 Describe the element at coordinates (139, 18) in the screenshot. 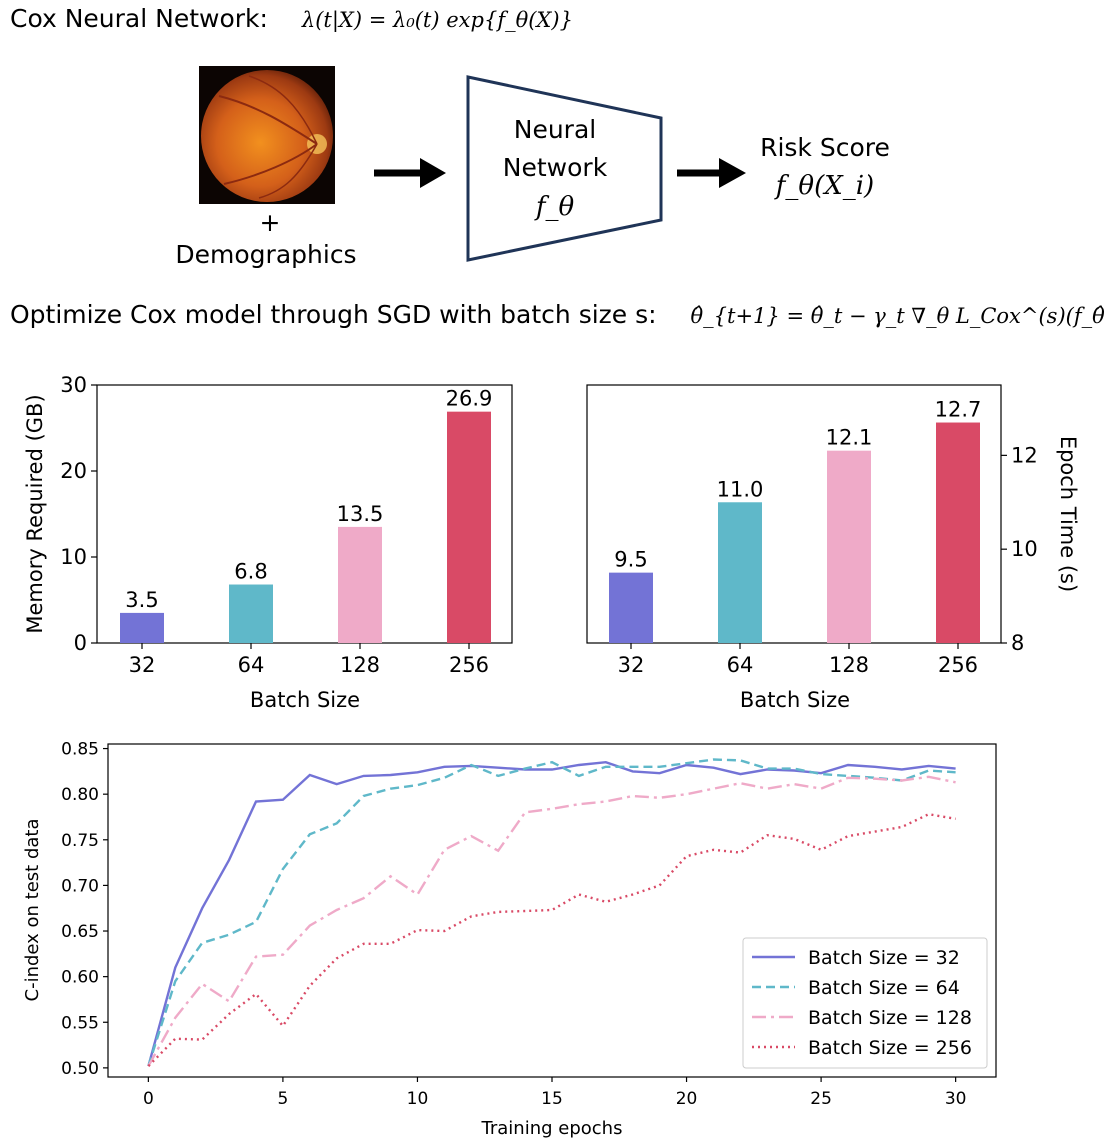

I see `title-text: Cox Neural Network:` at that location.